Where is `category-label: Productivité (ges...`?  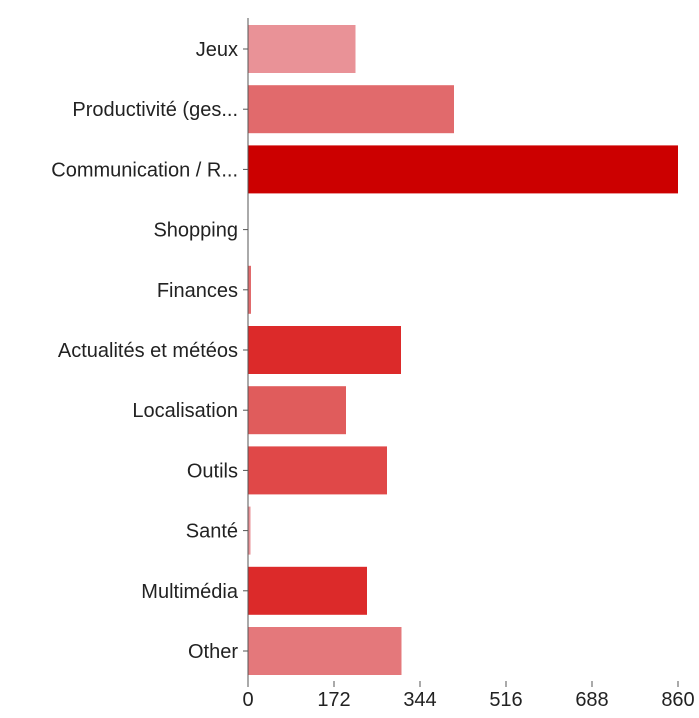 category-label: Productivité (ges... is located at coordinates (155, 110).